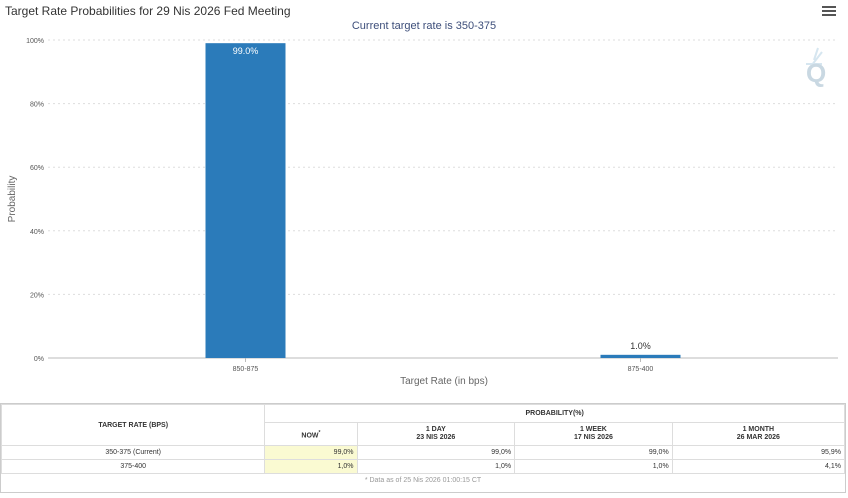 This screenshot has width=848, height=498. What do you see at coordinates (246, 369) in the screenshot?
I see `x-tick-label: 850-875` at bounding box center [246, 369].